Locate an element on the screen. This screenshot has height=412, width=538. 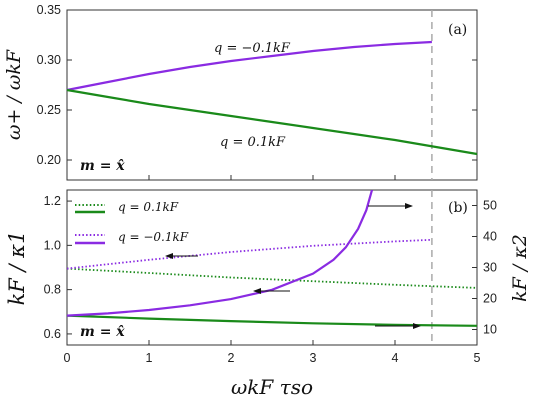
panel-b-ytick-label-left: 0.6 is located at coordinates (52, 334).